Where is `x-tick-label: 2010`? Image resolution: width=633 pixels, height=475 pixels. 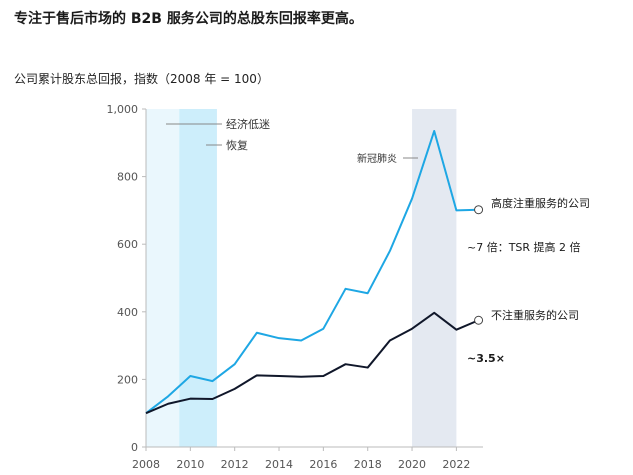 x-tick-label: 2010 is located at coordinates (190, 464).